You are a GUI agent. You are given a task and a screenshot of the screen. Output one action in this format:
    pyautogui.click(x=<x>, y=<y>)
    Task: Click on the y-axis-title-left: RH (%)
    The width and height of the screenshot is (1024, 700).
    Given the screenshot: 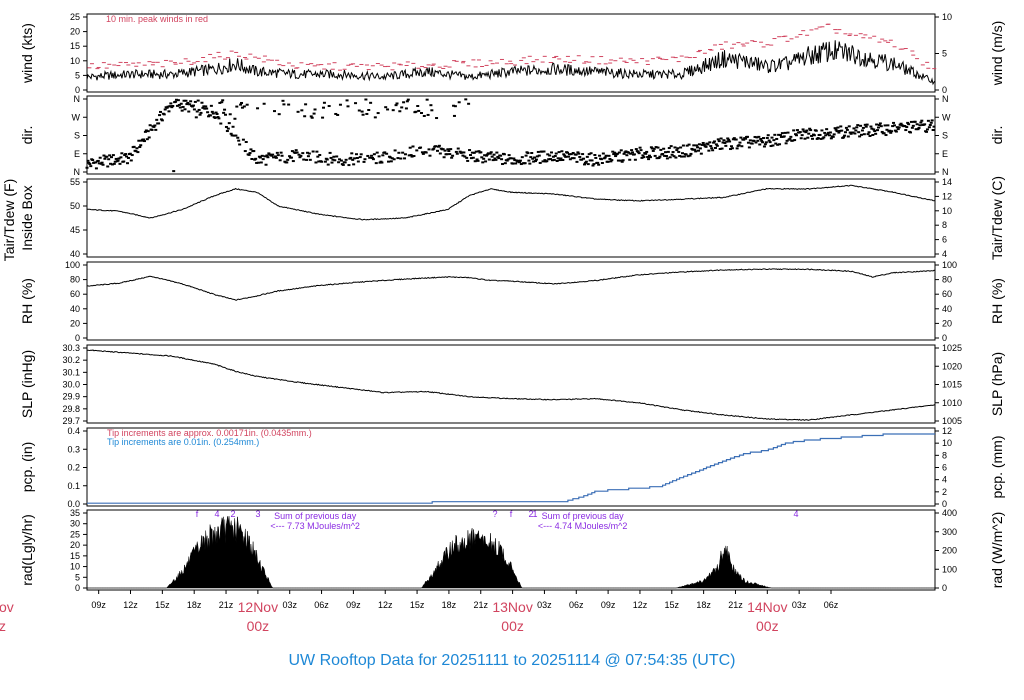 What is the action you would take?
    pyautogui.click(x=27, y=301)
    